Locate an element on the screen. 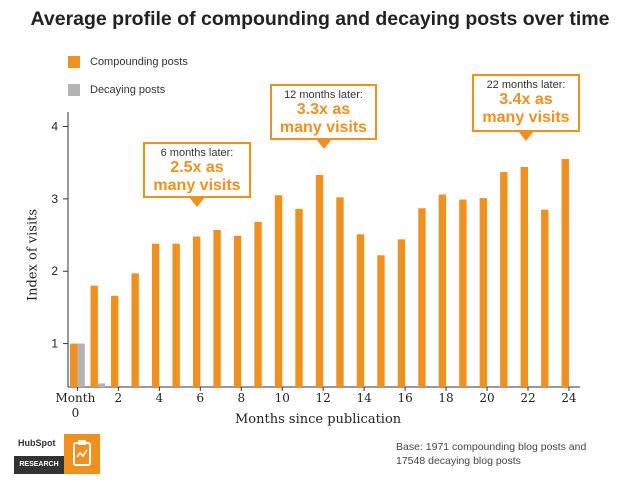 This screenshot has width=640, height=491. x-tick-label: 22 is located at coordinates (527, 398).